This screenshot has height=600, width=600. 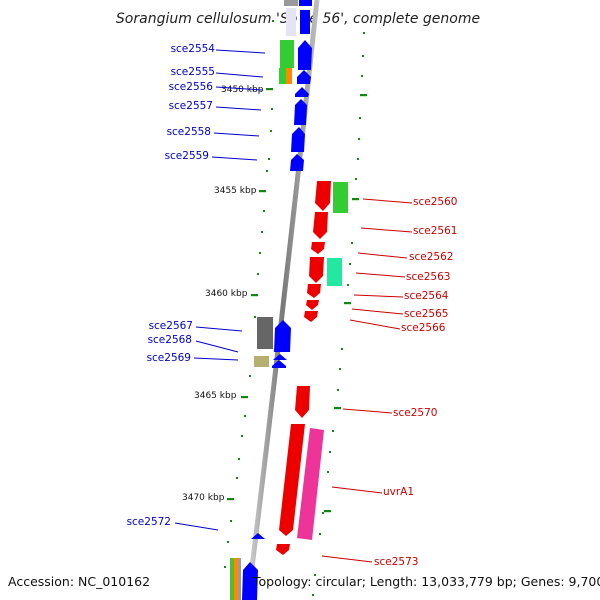 I want to click on gene-label-sce2554: sce2554, so click(x=193, y=49).